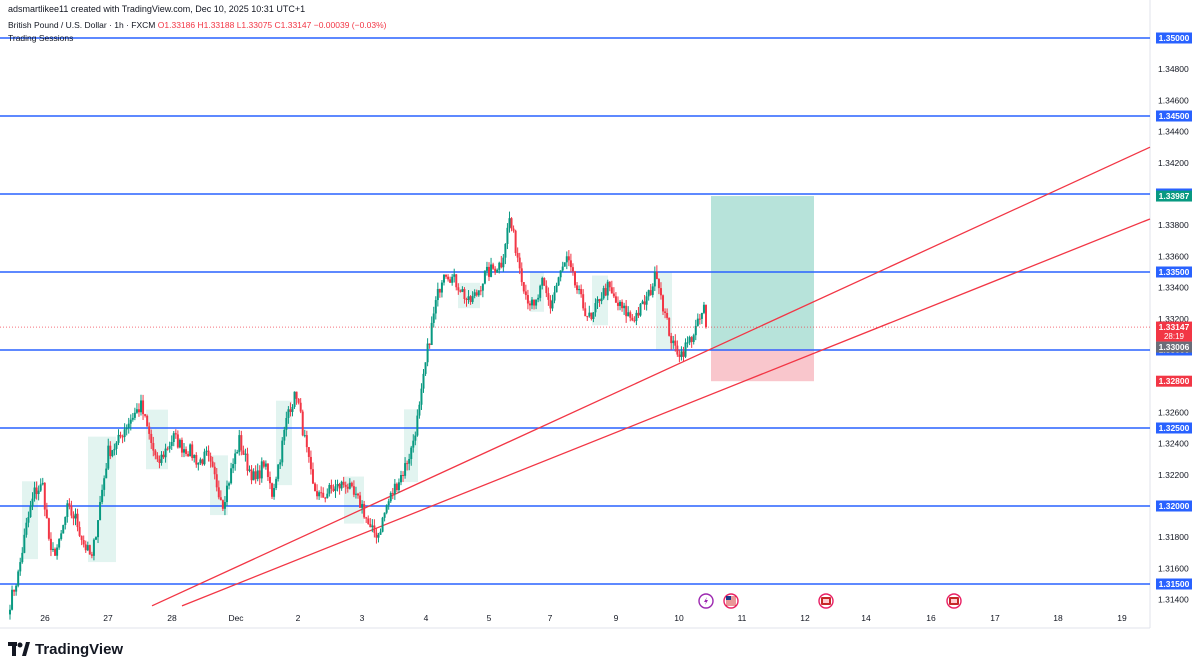  What do you see at coordinates (1174, 381) in the screenshot?
I see `stop-price-label-box` at bounding box center [1174, 381].